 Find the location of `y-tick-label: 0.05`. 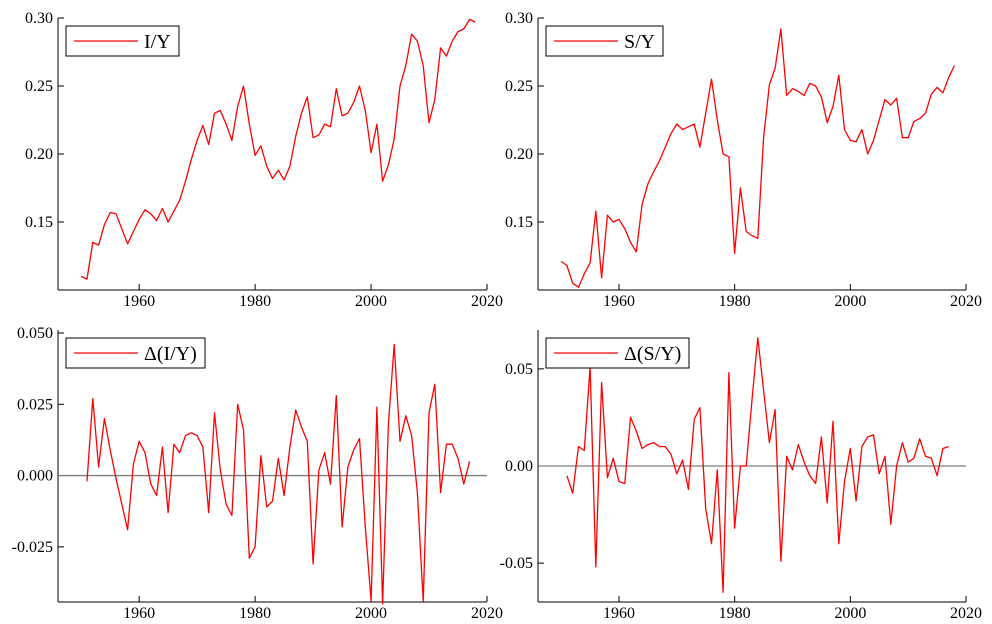

y-tick-label: 0.05 is located at coordinates (519, 369).